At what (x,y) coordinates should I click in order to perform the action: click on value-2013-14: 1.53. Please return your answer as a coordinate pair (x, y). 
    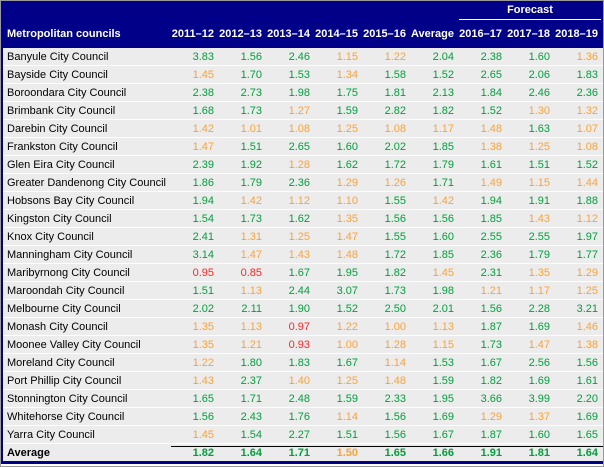
    Looking at the image, I should click on (299, 74).